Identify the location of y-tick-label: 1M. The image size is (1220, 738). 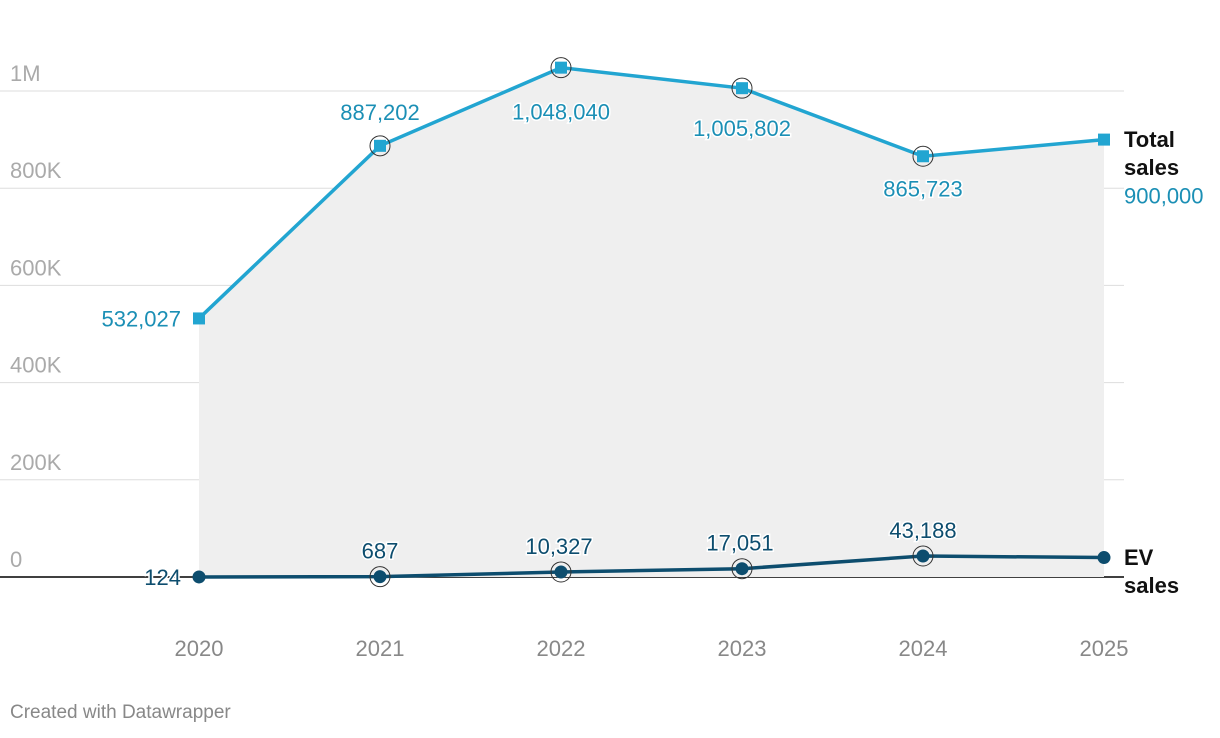
(25, 73).